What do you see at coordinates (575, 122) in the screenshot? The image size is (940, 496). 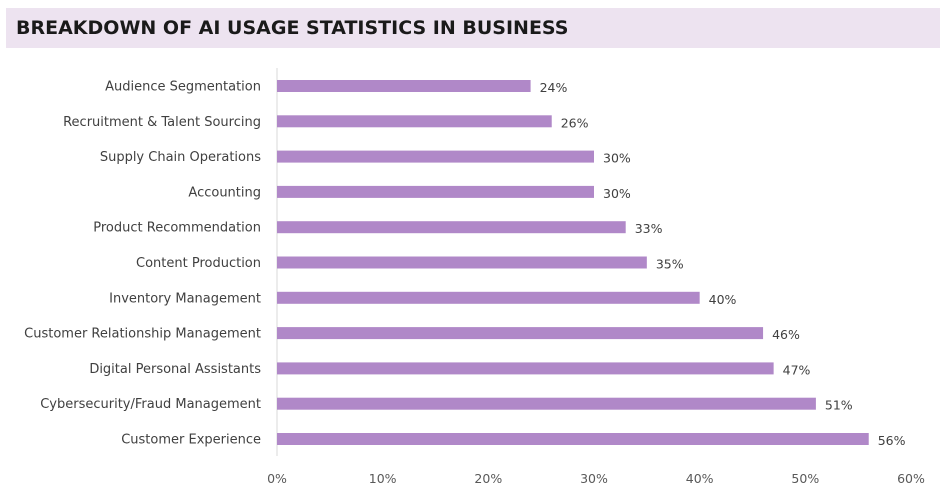 I see `value-label: 26%` at bounding box center [575, 122].